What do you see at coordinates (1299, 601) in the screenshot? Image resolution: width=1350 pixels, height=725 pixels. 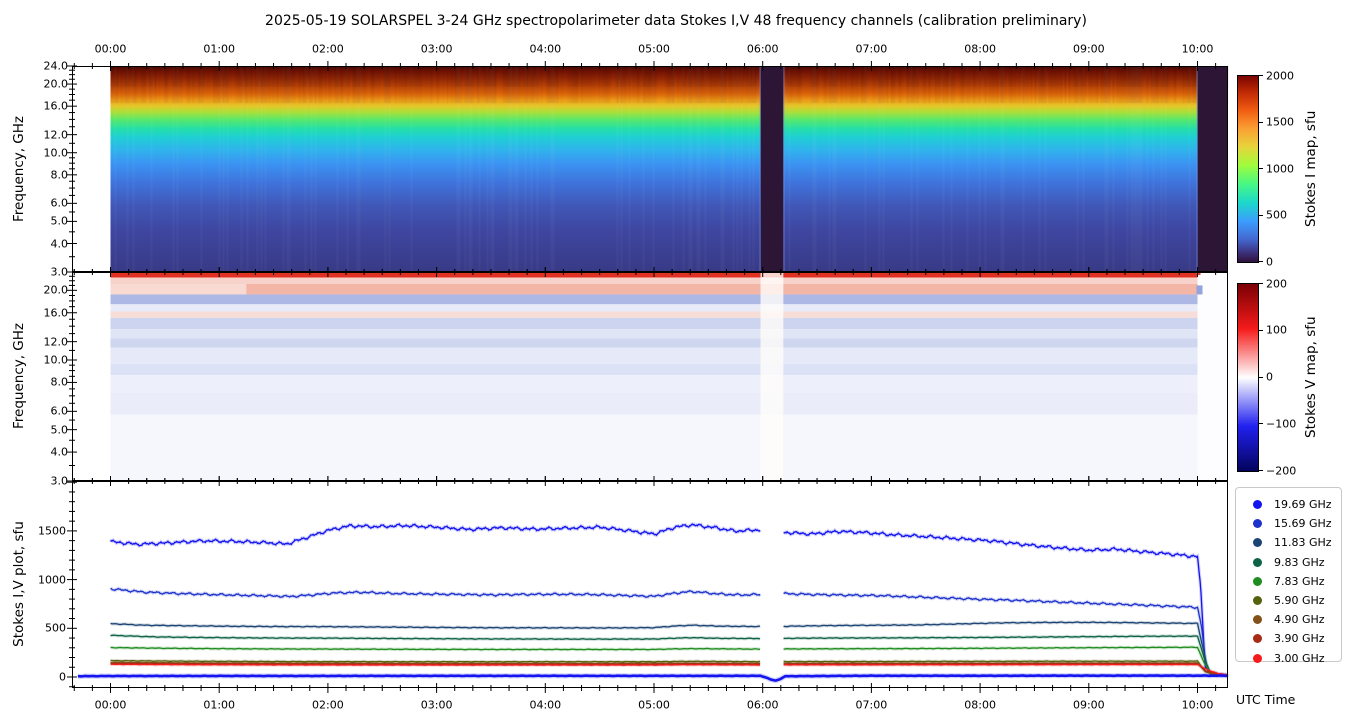 I see `legend-label: 5.90 GHz` at bounding box center [1299, 601].